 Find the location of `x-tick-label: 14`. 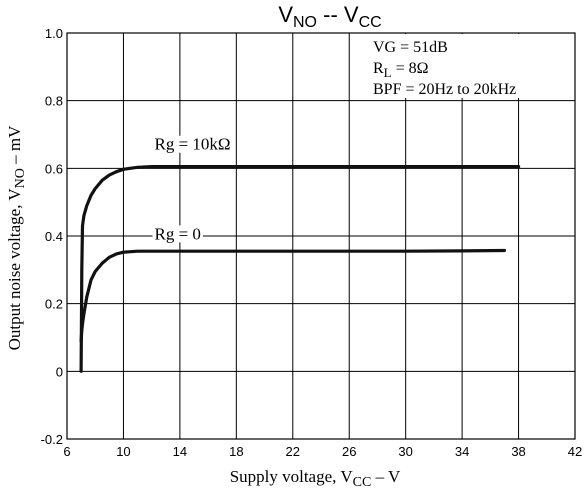

x-tick-label: 14 is located at coordinates (180, 451).